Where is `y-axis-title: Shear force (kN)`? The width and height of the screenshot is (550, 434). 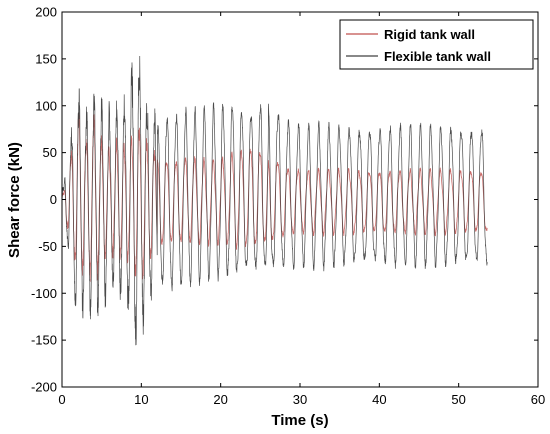
y-axis-title: Shear force (kN) is located at coordinates (14, 200).